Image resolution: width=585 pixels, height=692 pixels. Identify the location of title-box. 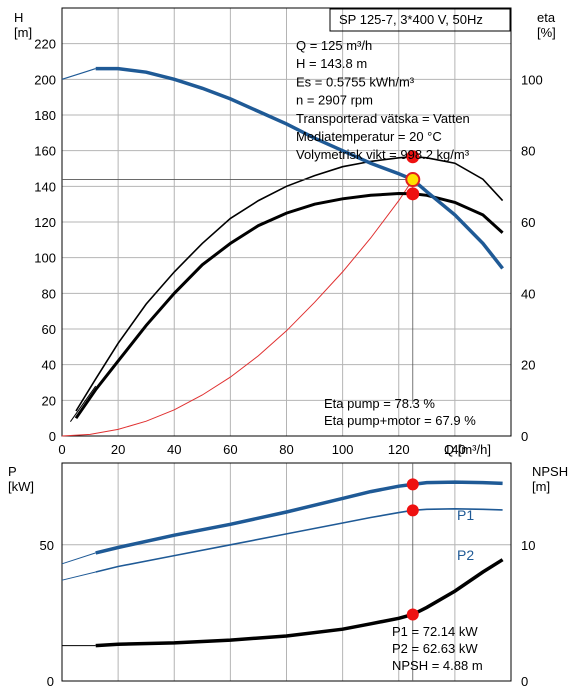
(420, 20).